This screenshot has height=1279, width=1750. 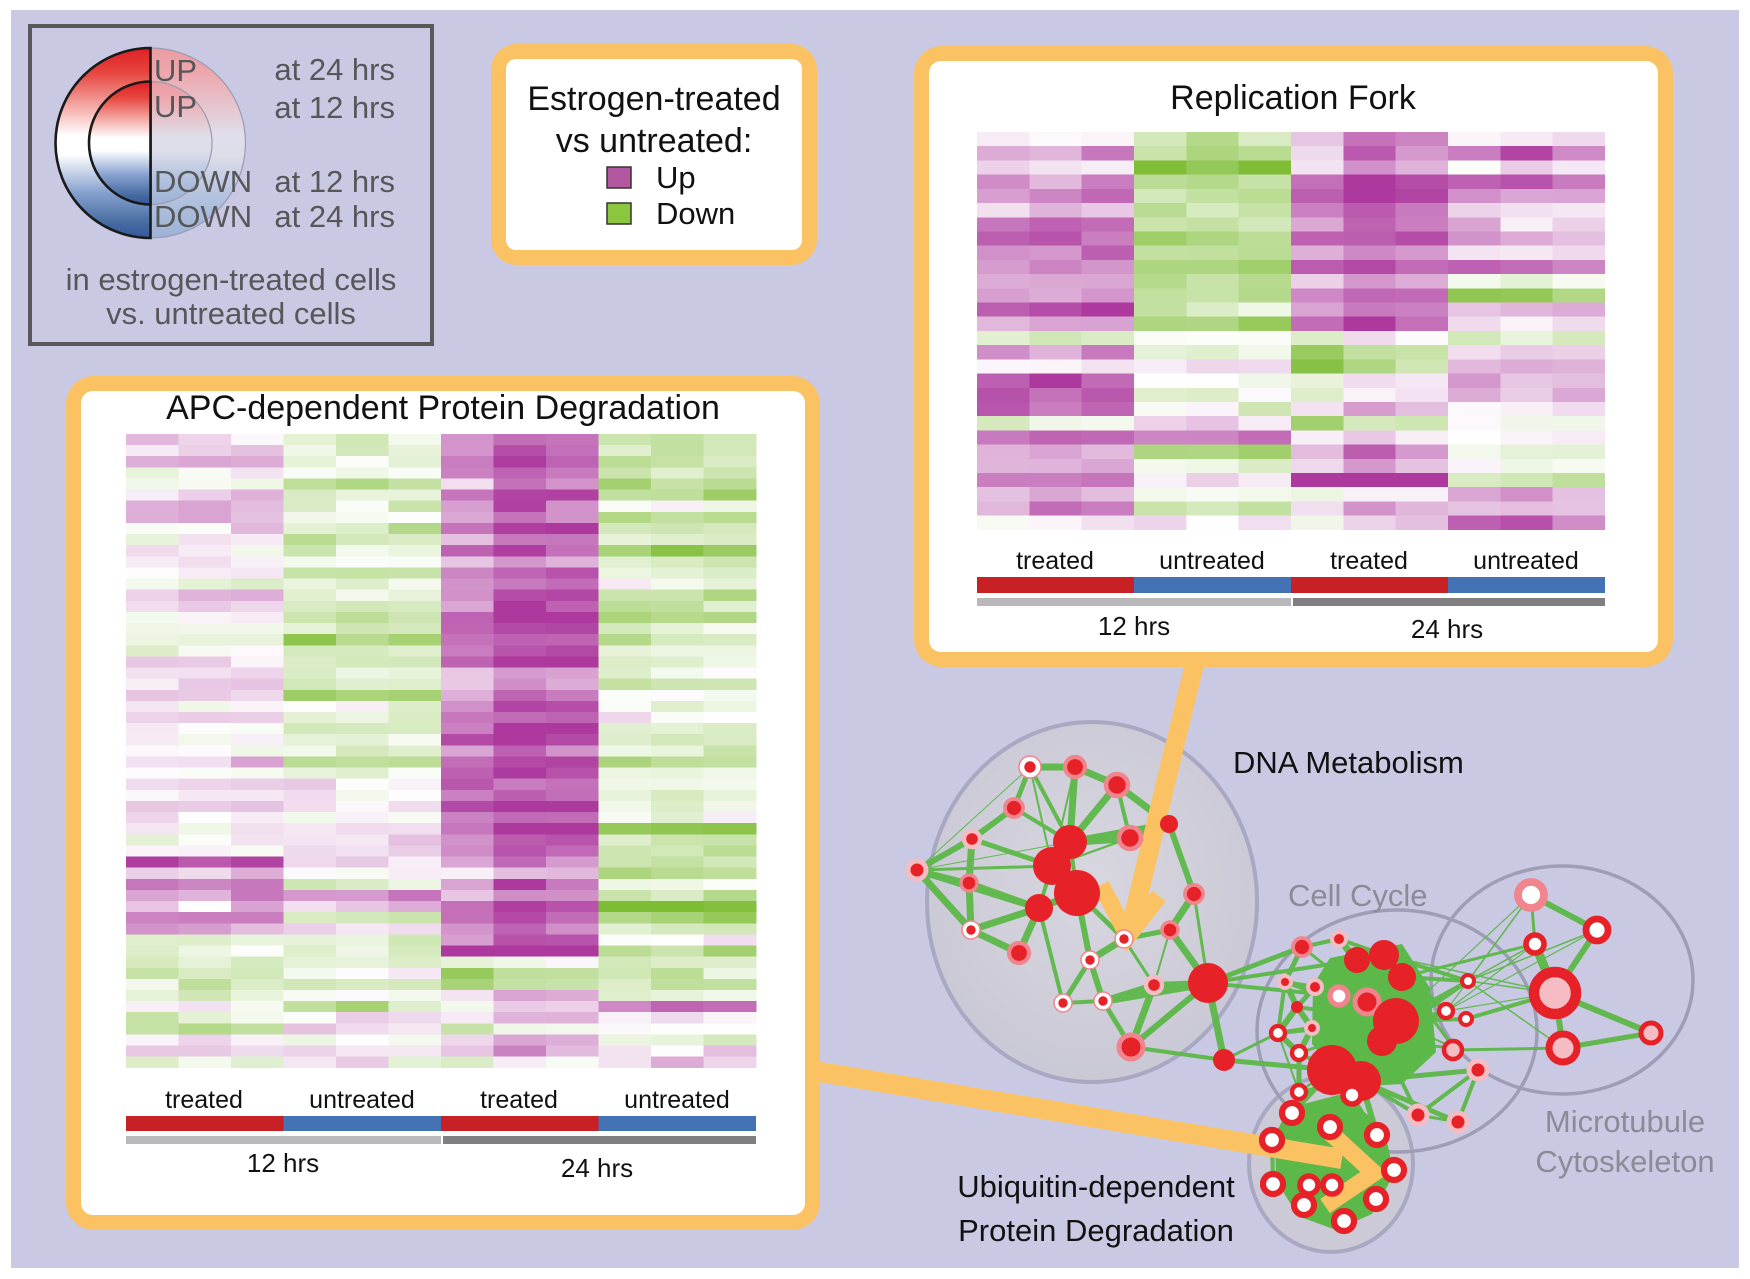 I want to click on svg-text: Replication Fork, so click(x=1293, y=98).